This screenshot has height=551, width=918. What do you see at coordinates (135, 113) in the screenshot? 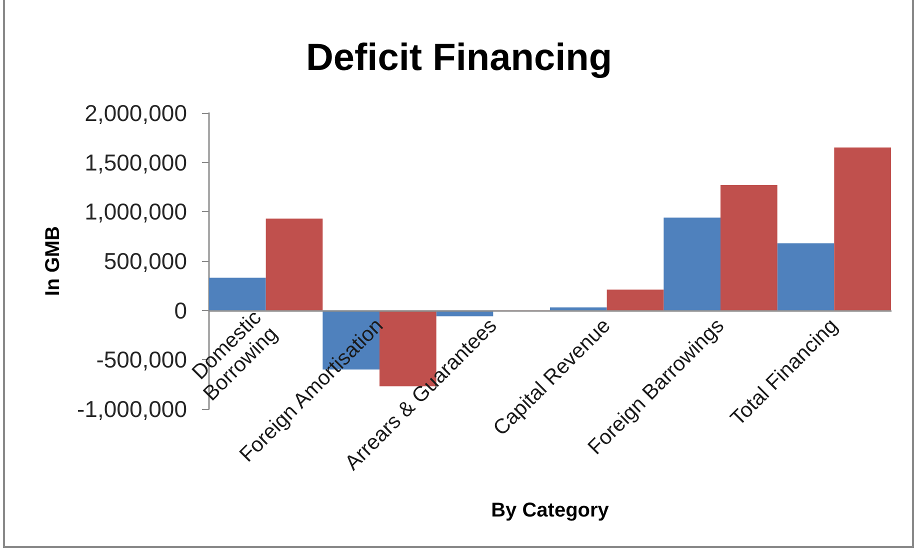
I see `y-tick-label: 2,000,000` at bounding box center [135, 113].